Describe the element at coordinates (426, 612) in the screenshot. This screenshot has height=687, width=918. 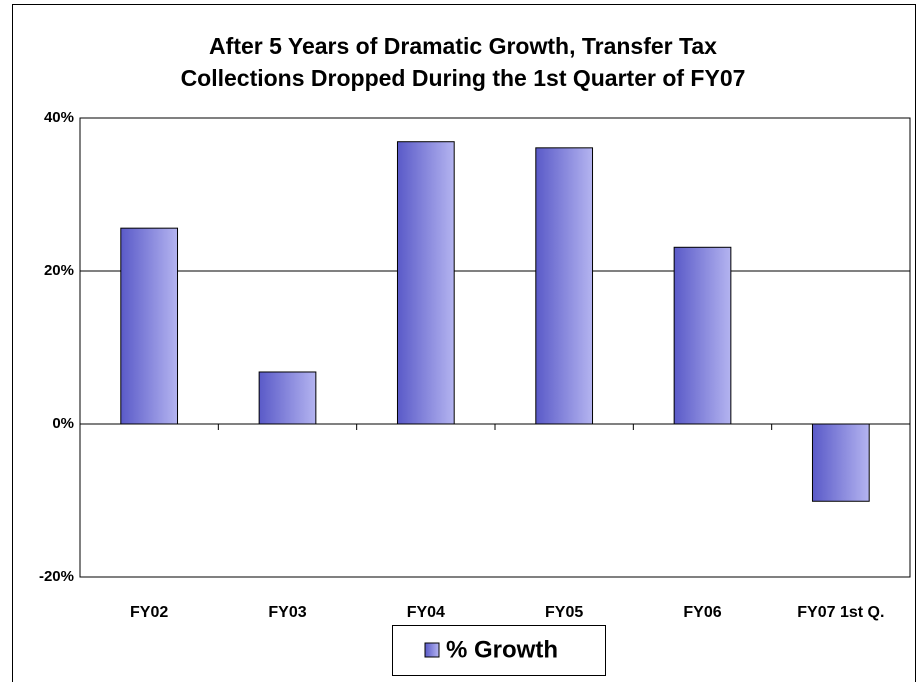
I see `x-tick-label: FY04` at that location.